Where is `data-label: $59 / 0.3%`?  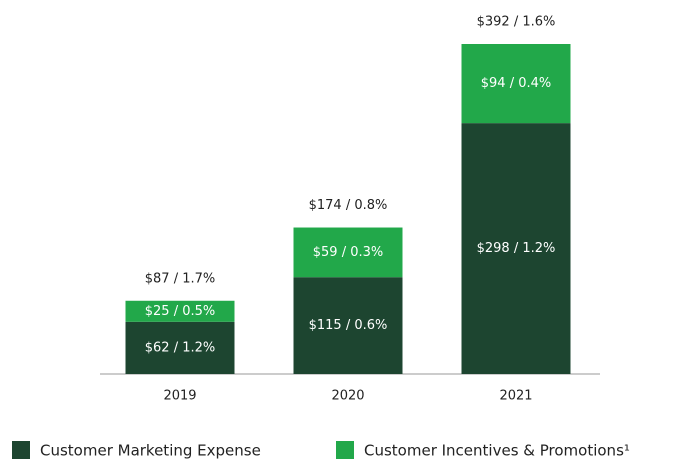
data-label: $59 / 0.3% is located at coordinates (348, 252).